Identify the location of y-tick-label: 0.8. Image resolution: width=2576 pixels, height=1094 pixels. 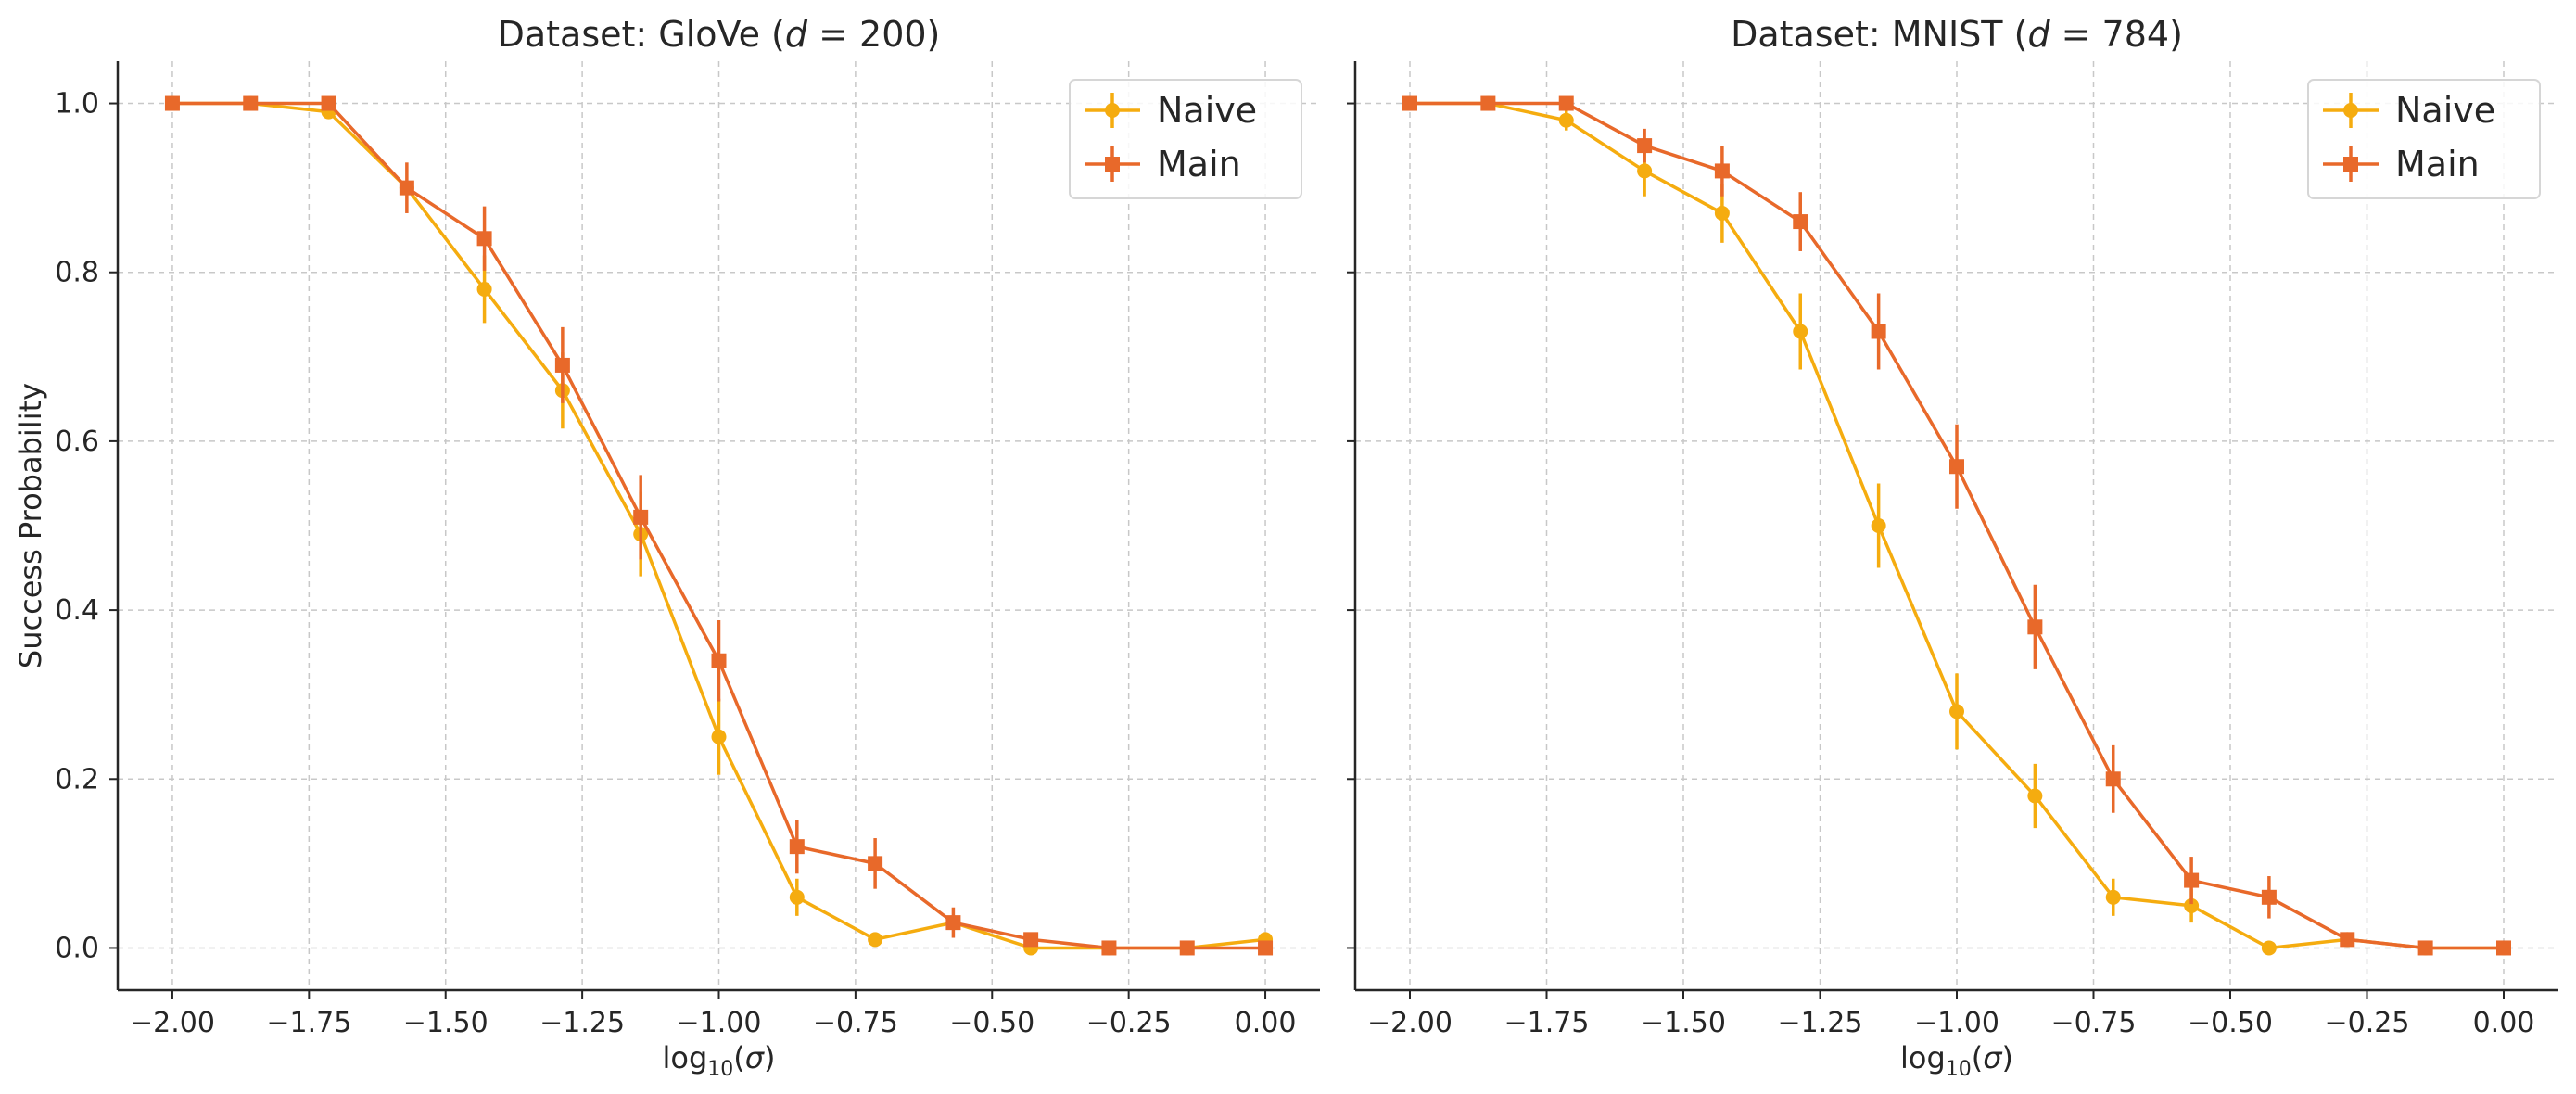
(77, 273).